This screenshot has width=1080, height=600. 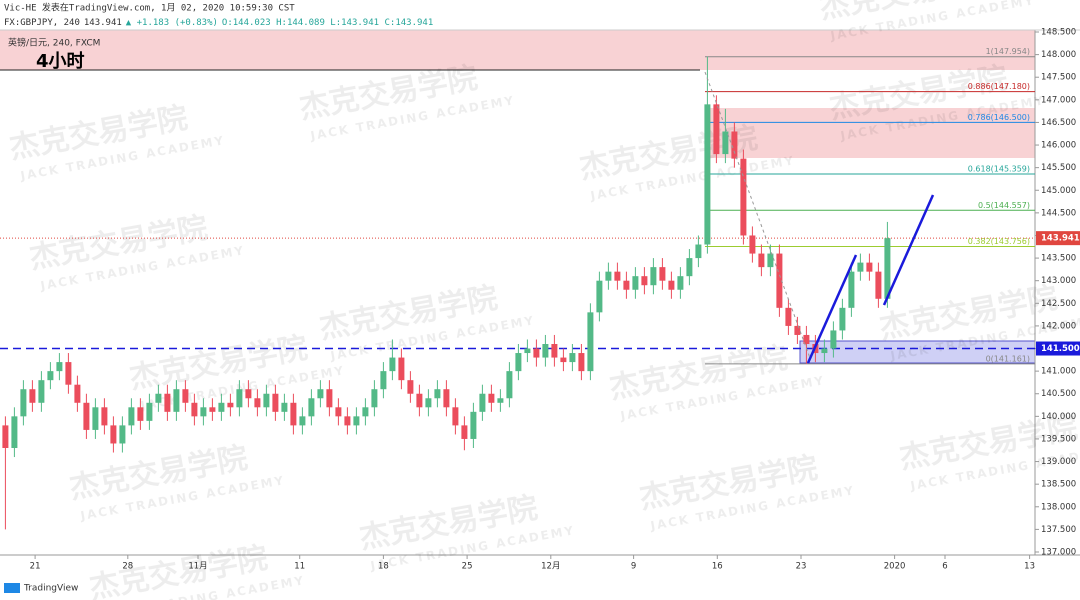 What do you see at coordinates (517, 50) in the screenshot?
I see `resistance-zone` at bounding box center [517, 50].